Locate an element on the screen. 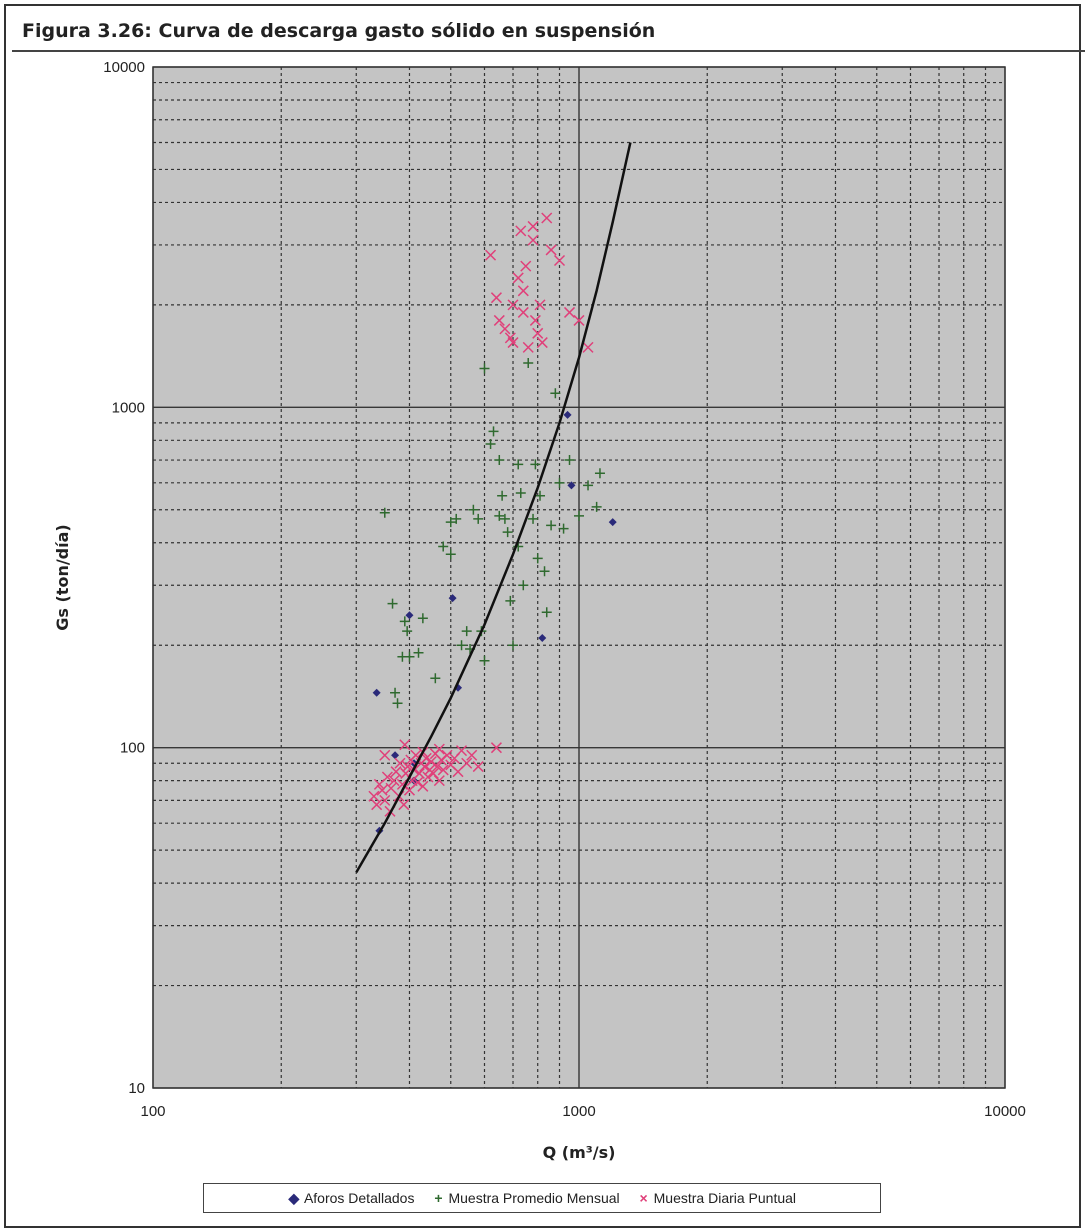 This screenshot has height=1232, width=1085. legend-item-diaria: × Muestra Diaria Puntual is located at coordinates (717, 1198).